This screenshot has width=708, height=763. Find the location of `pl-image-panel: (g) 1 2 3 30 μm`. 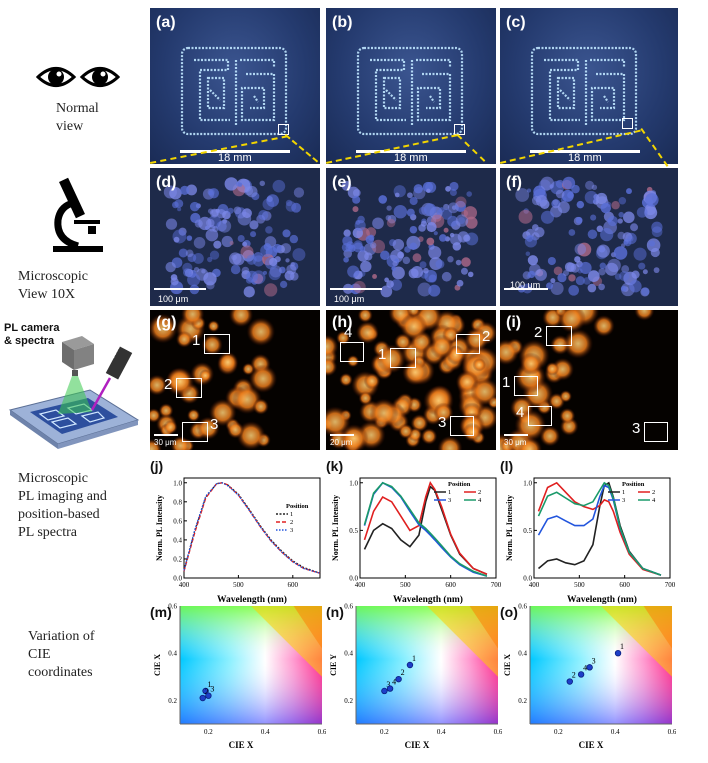

pl-image-panel: (g) 1 2 3 30 μm is located at coordinates (235, 380).